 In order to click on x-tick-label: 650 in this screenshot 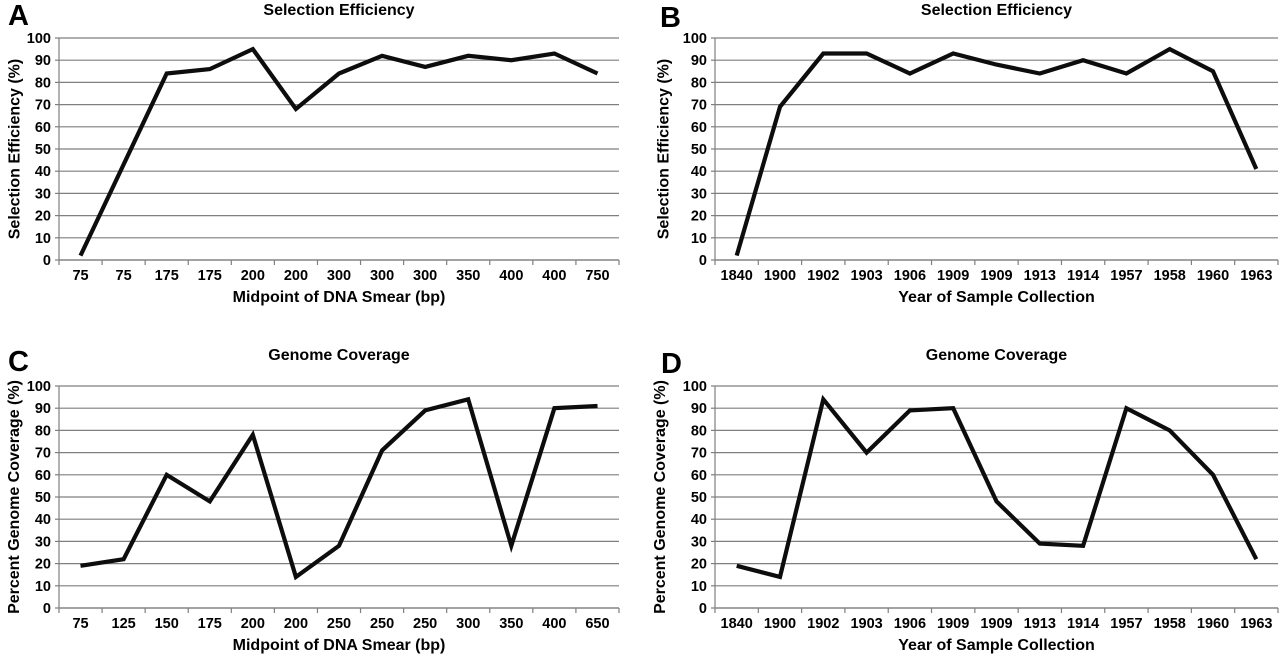, I will do `click(597, 624)`.